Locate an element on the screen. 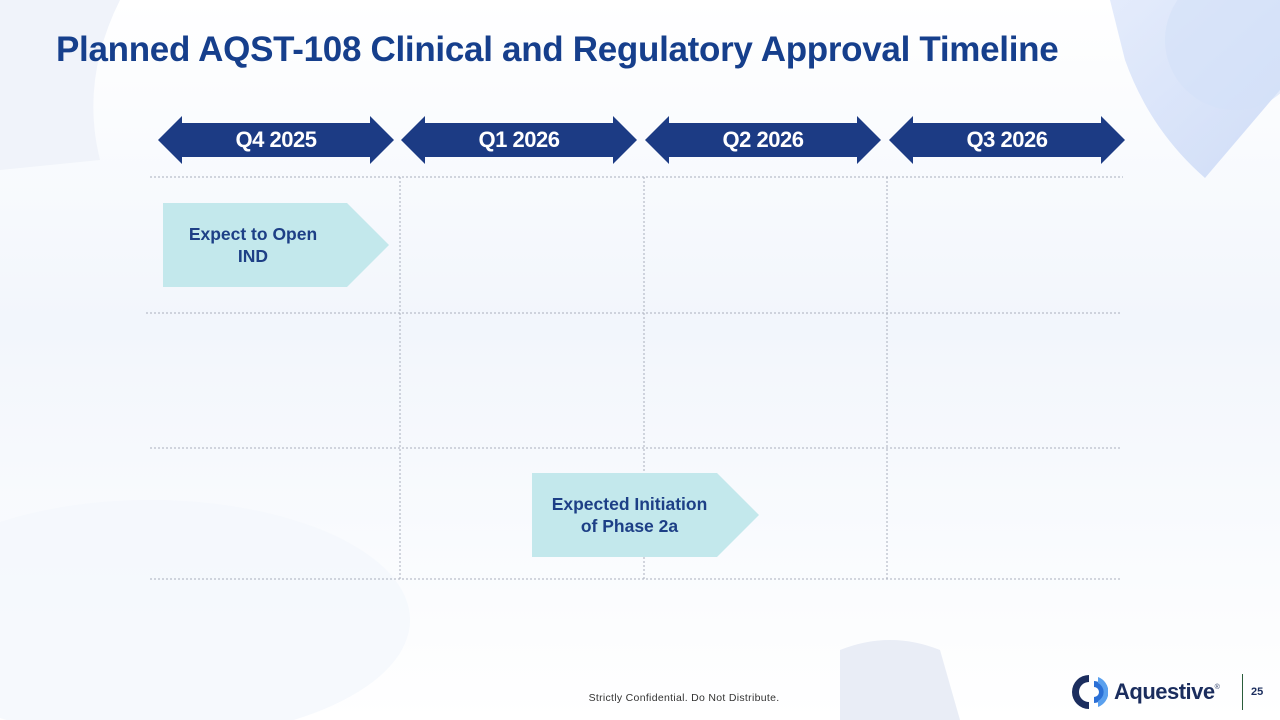  quarter-arrow-q2-2026: Q2 2026 is located at coordinates (763, 140).